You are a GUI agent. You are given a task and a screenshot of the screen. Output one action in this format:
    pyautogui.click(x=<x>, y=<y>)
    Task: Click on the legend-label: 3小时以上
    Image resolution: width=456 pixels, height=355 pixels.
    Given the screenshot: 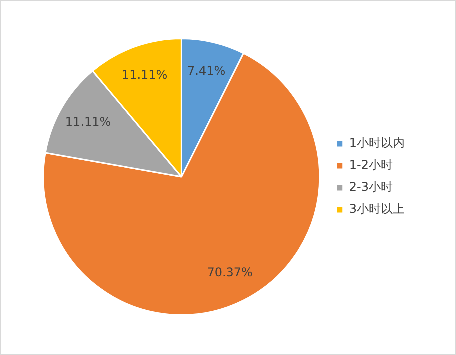 What is the action you would take?
    pyautogui.click(x=377, y=209)
    